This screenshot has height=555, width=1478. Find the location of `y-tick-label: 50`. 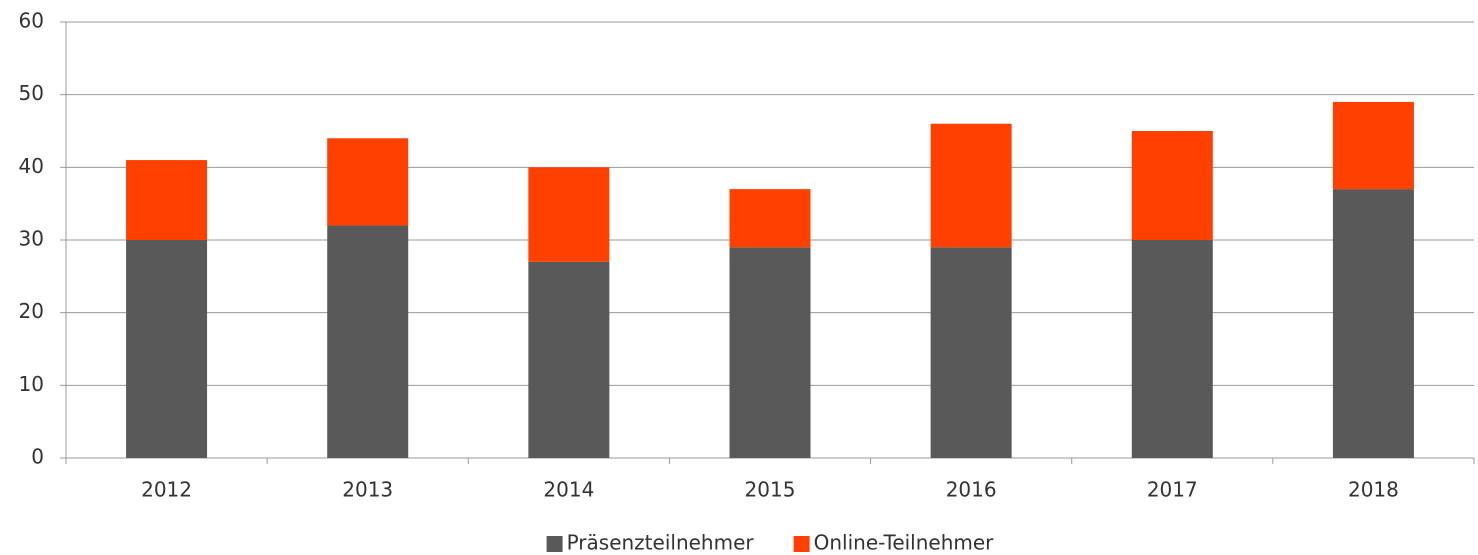

y-tick-label: 50 is located at coordinates (31, 93).